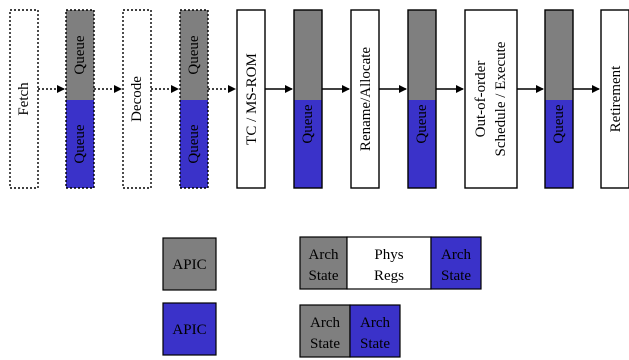 Image resolution: width=629 pixels, height=360 pixels. I want to click on queue-5-border, so click(559, 99).